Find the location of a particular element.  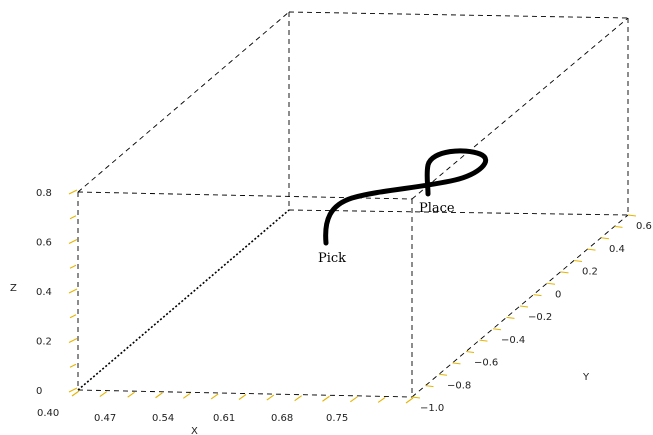

x-axis-title: X is located at coordinates (194, 430).